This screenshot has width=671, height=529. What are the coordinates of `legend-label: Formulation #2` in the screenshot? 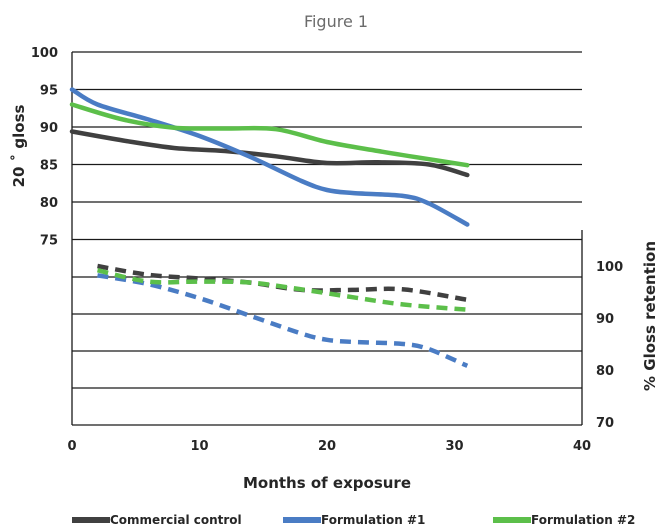 It's located at (583, 520).